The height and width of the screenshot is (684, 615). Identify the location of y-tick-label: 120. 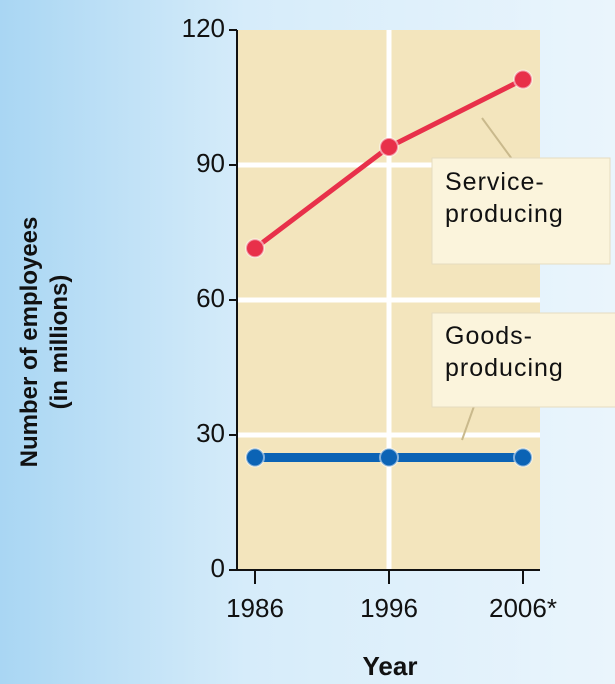
(203, 28).